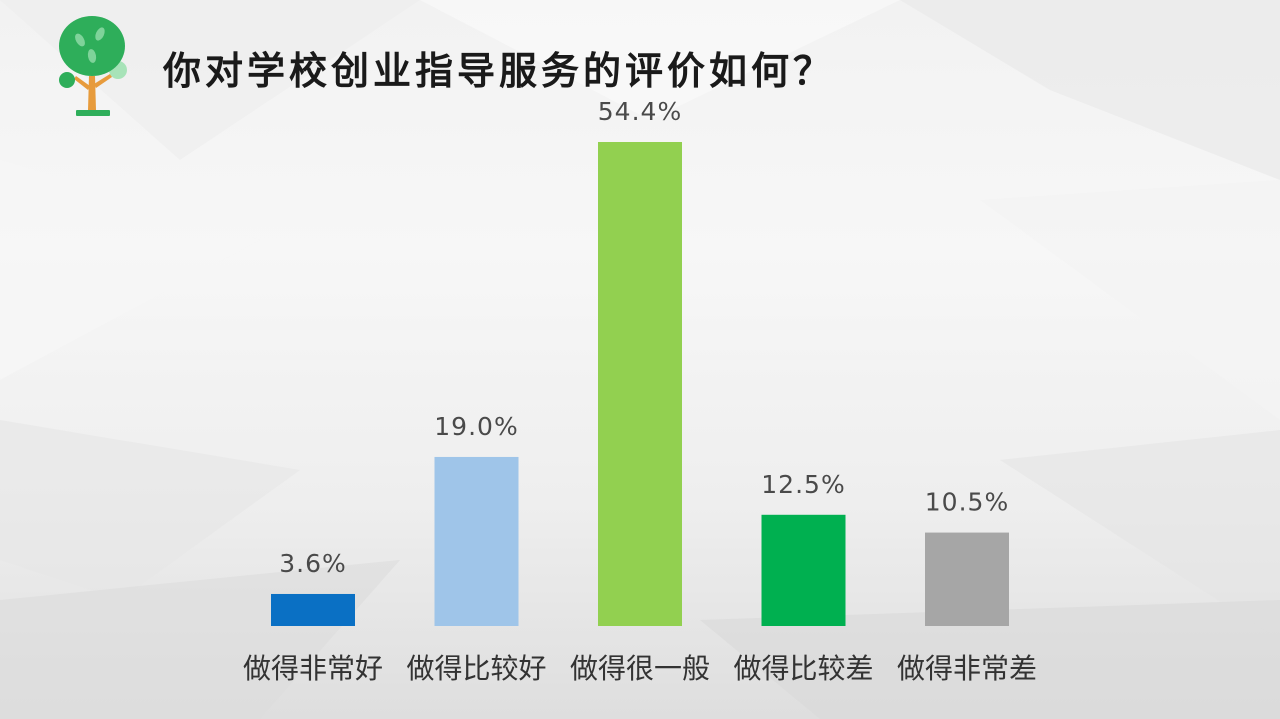 Image resolution: width=1280 pixels, height=719 pixels. Describe the element at coordinates (967, 668) in the screenshot. I see `category-label-5: 做得非常差` at that location.